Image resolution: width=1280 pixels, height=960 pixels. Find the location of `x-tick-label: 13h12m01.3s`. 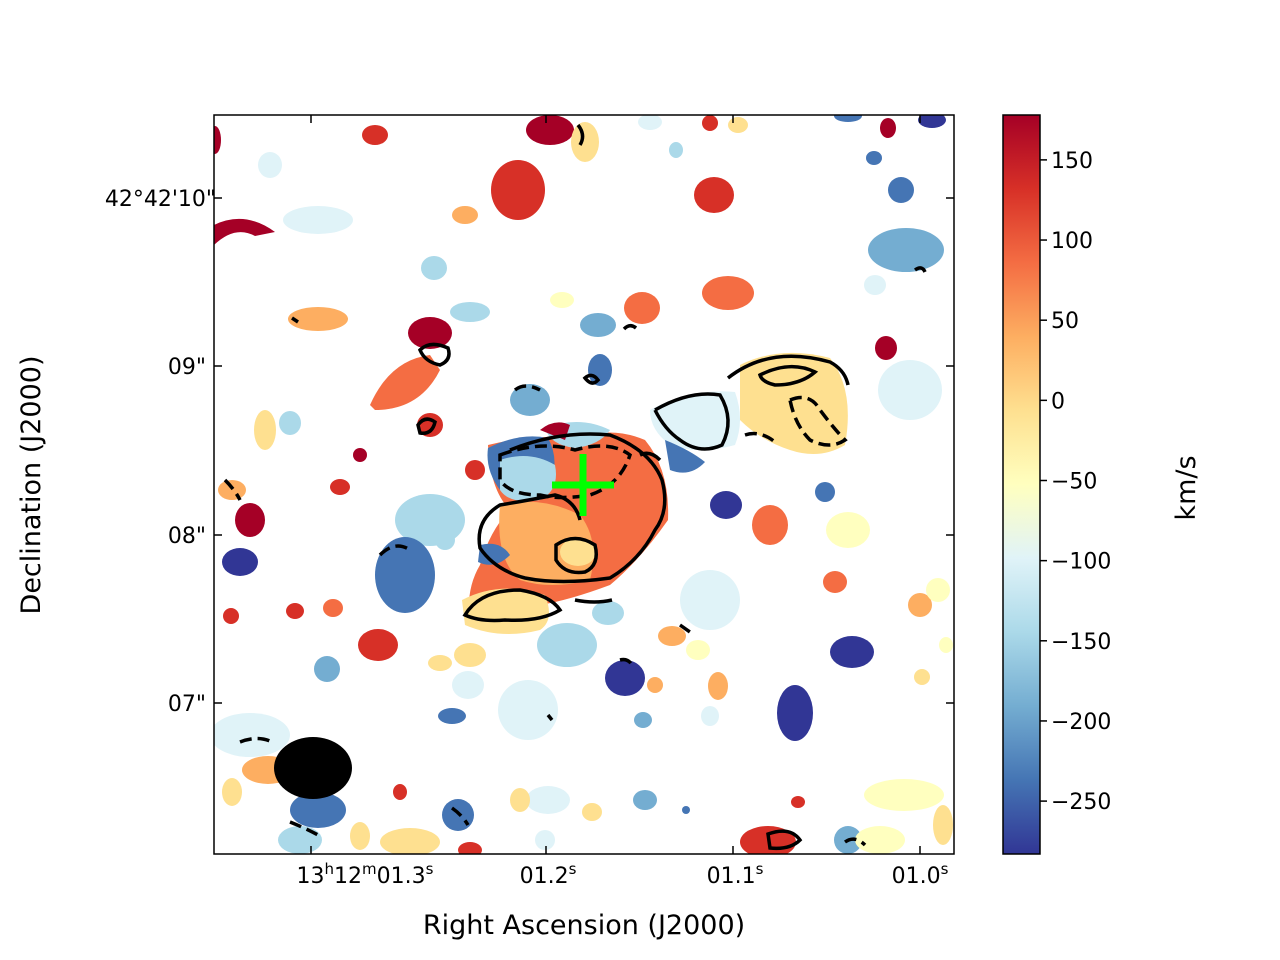

x-tick-label: 13h12m01.3s is located at coordinates (365, 874).